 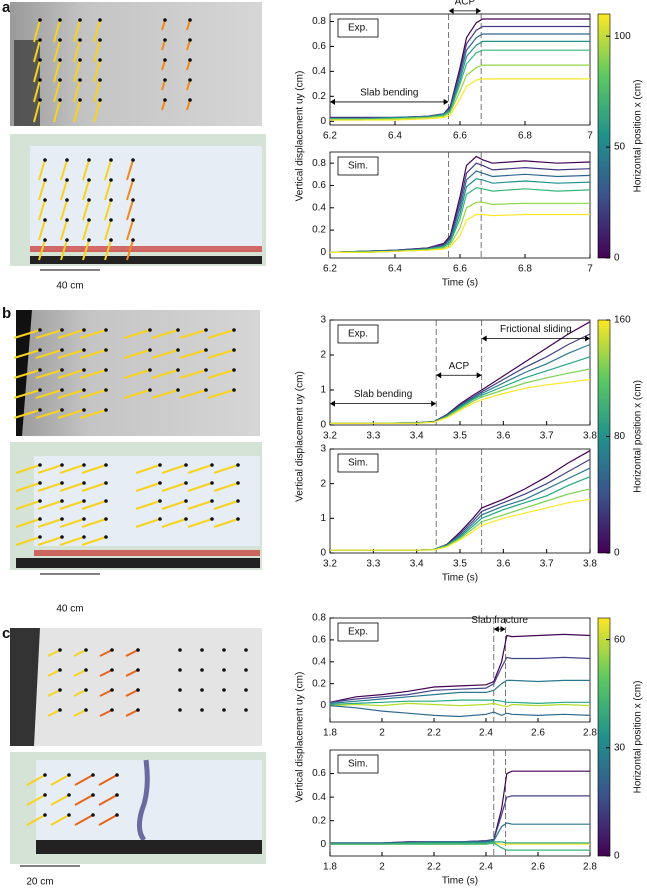 What do you see at coordinates (604, 737) in the screenshot?
I see `colorbar` at bounding box center [604, 737].